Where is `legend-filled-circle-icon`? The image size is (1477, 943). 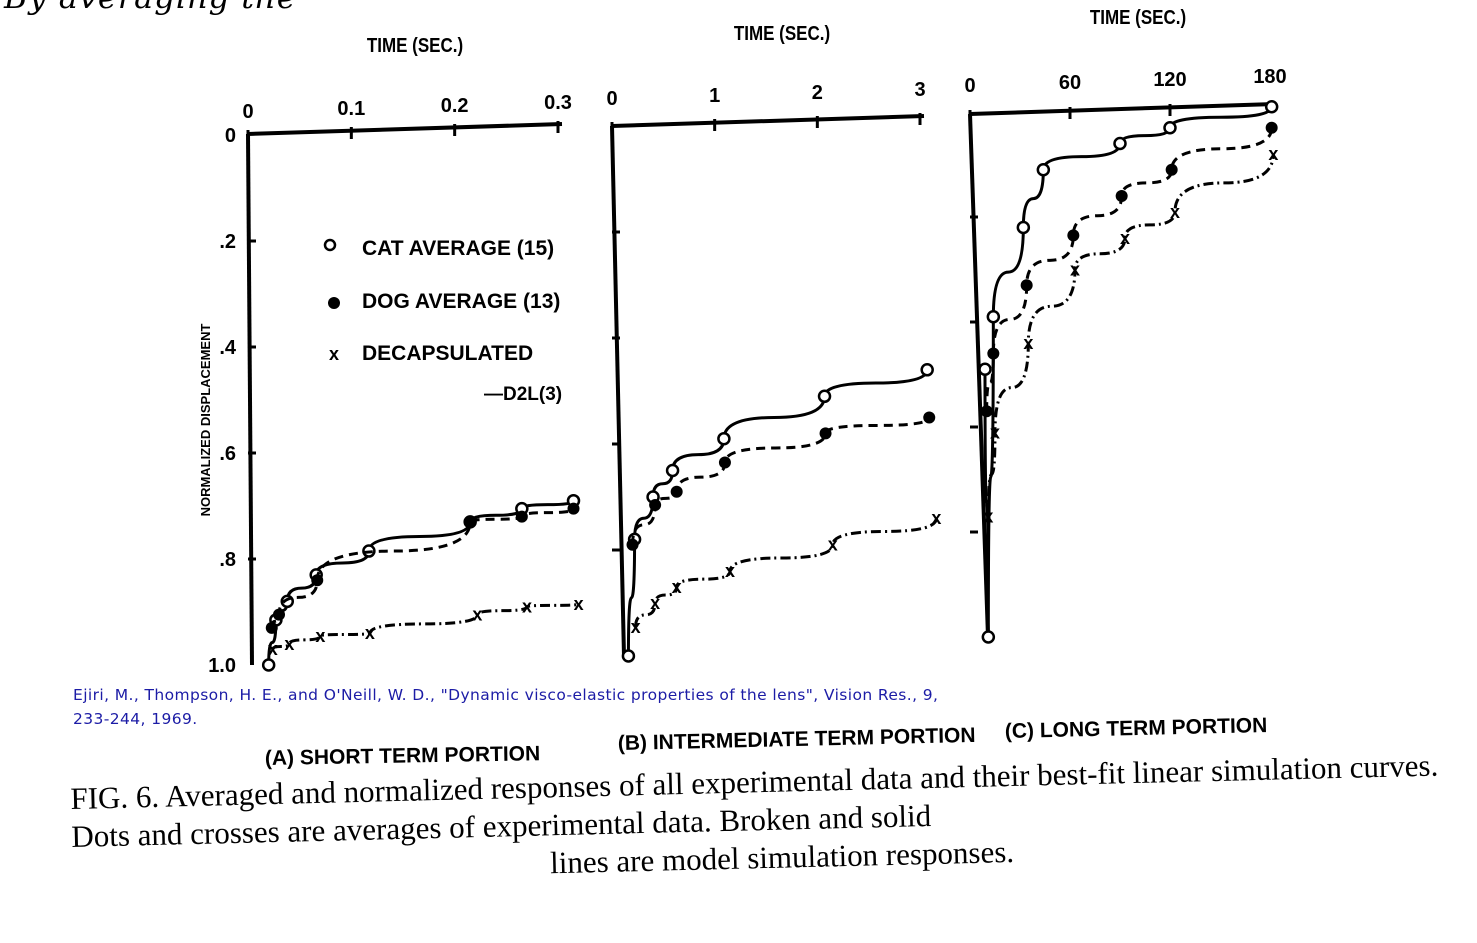 legend-filled-circle-icon is located at coordinates (334, 303).